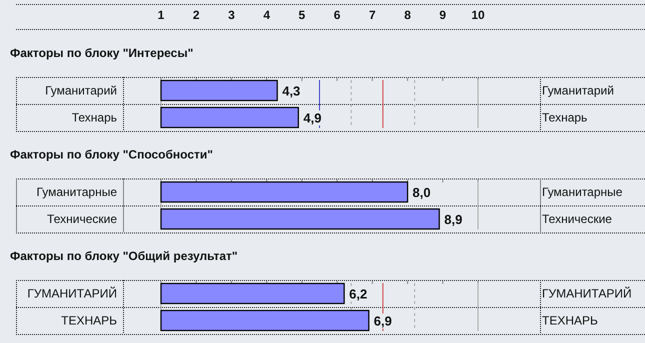  Describe the element at coordinates (337, 15) in the screenshot. I see `x-tick-label: 6` at that location.